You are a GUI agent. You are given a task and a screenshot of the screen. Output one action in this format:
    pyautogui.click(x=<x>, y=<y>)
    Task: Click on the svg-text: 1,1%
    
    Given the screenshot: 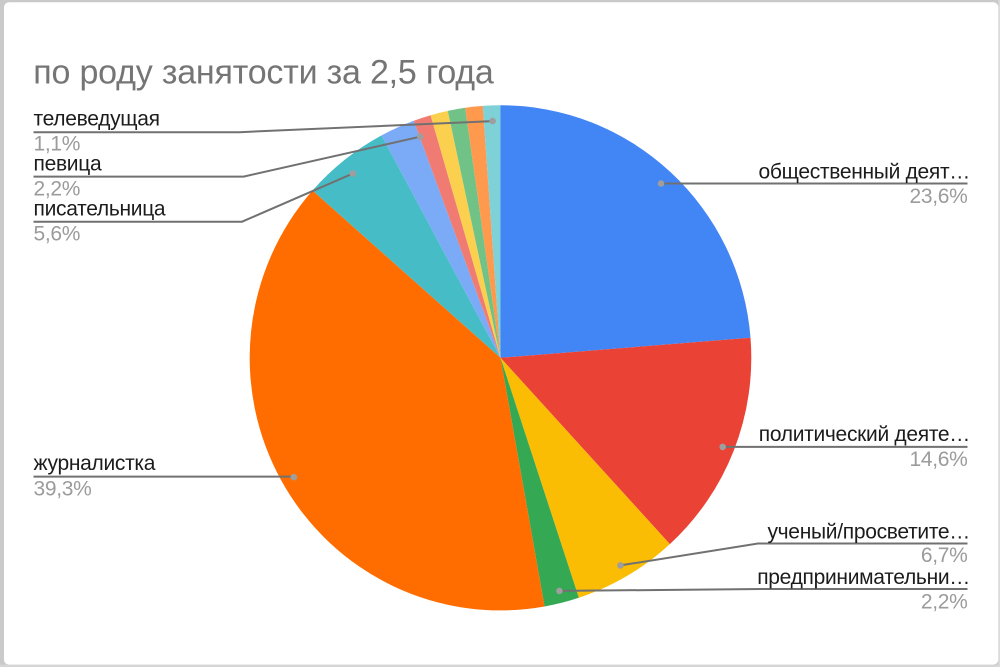 What is the action you would take?
    pyautogui.click(x=57, y=143)
    